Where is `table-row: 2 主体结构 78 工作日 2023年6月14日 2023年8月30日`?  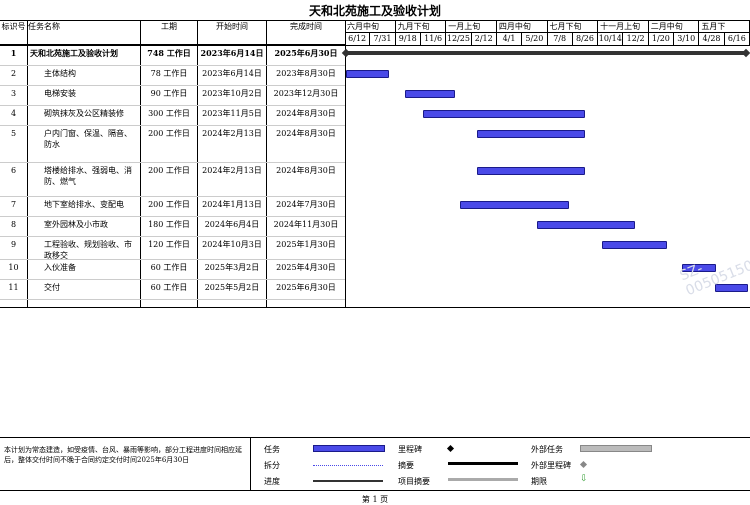 table-row: 2 主体结构 78 工作日 2023年6月14日 2023年8月30日 is located at coordinates (172, 75).